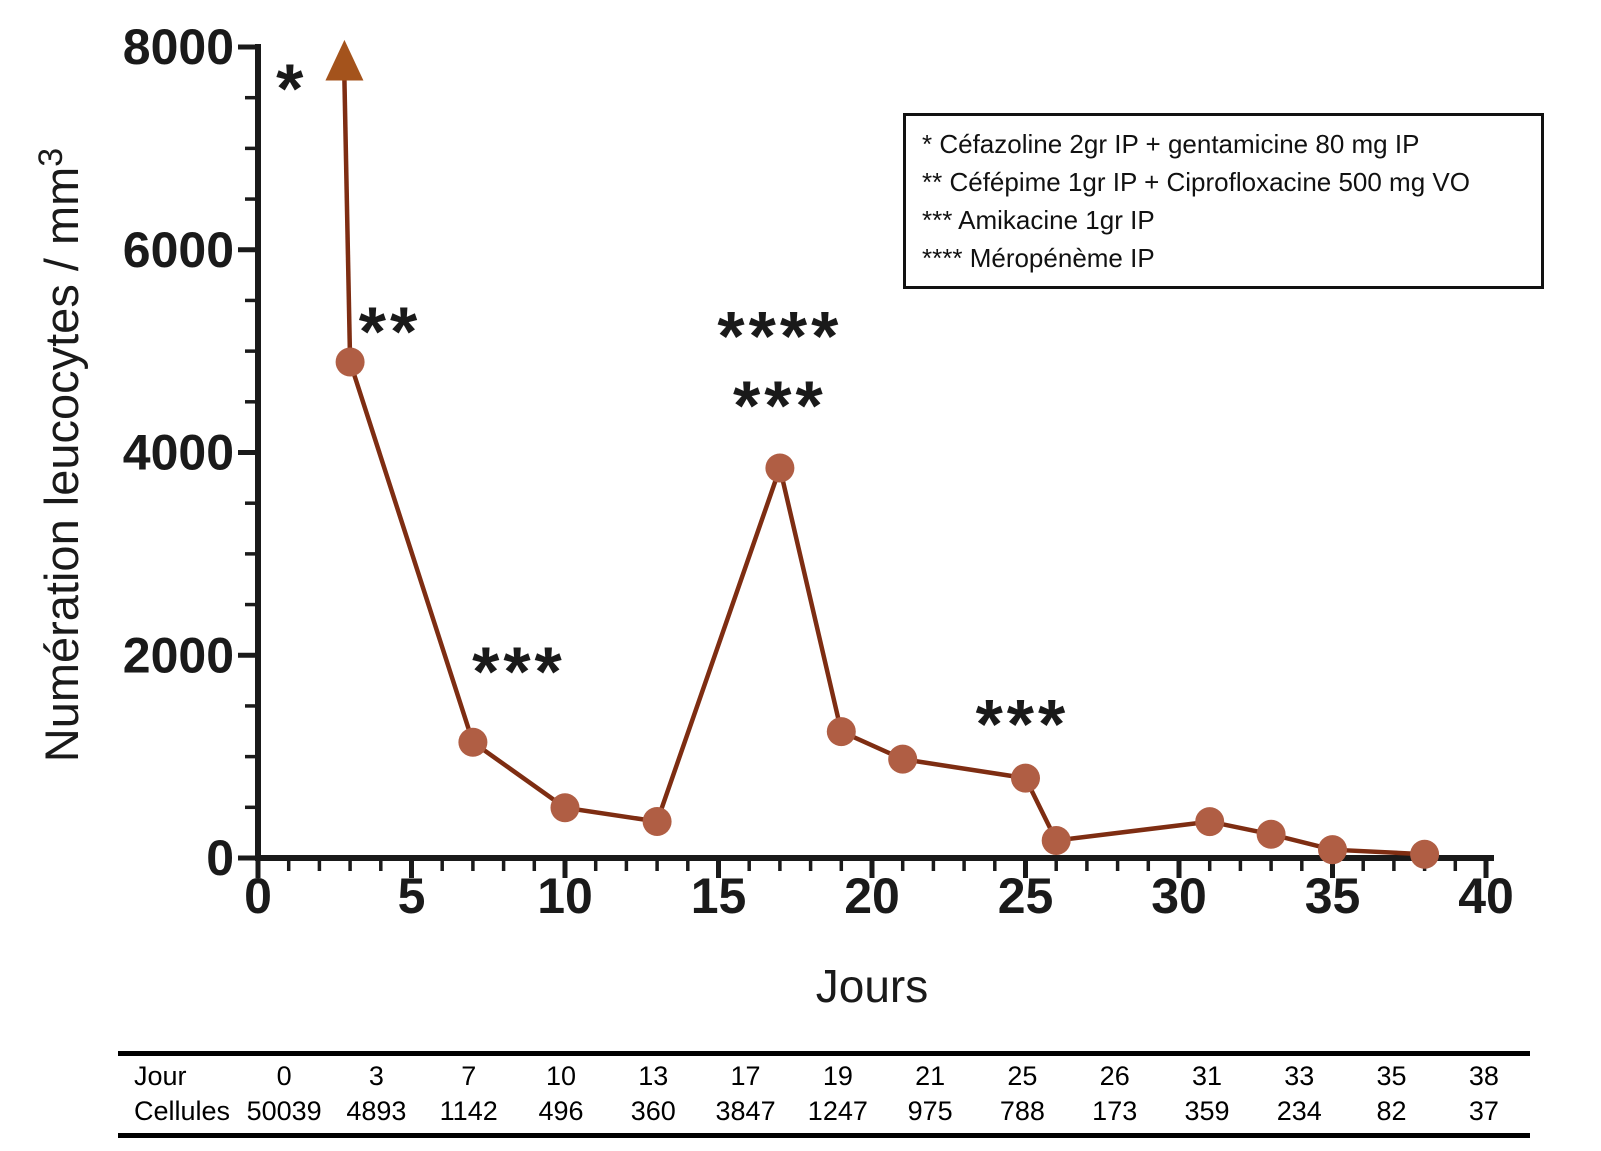  I want to click on x-tick-label: 20, so click(872, 896).